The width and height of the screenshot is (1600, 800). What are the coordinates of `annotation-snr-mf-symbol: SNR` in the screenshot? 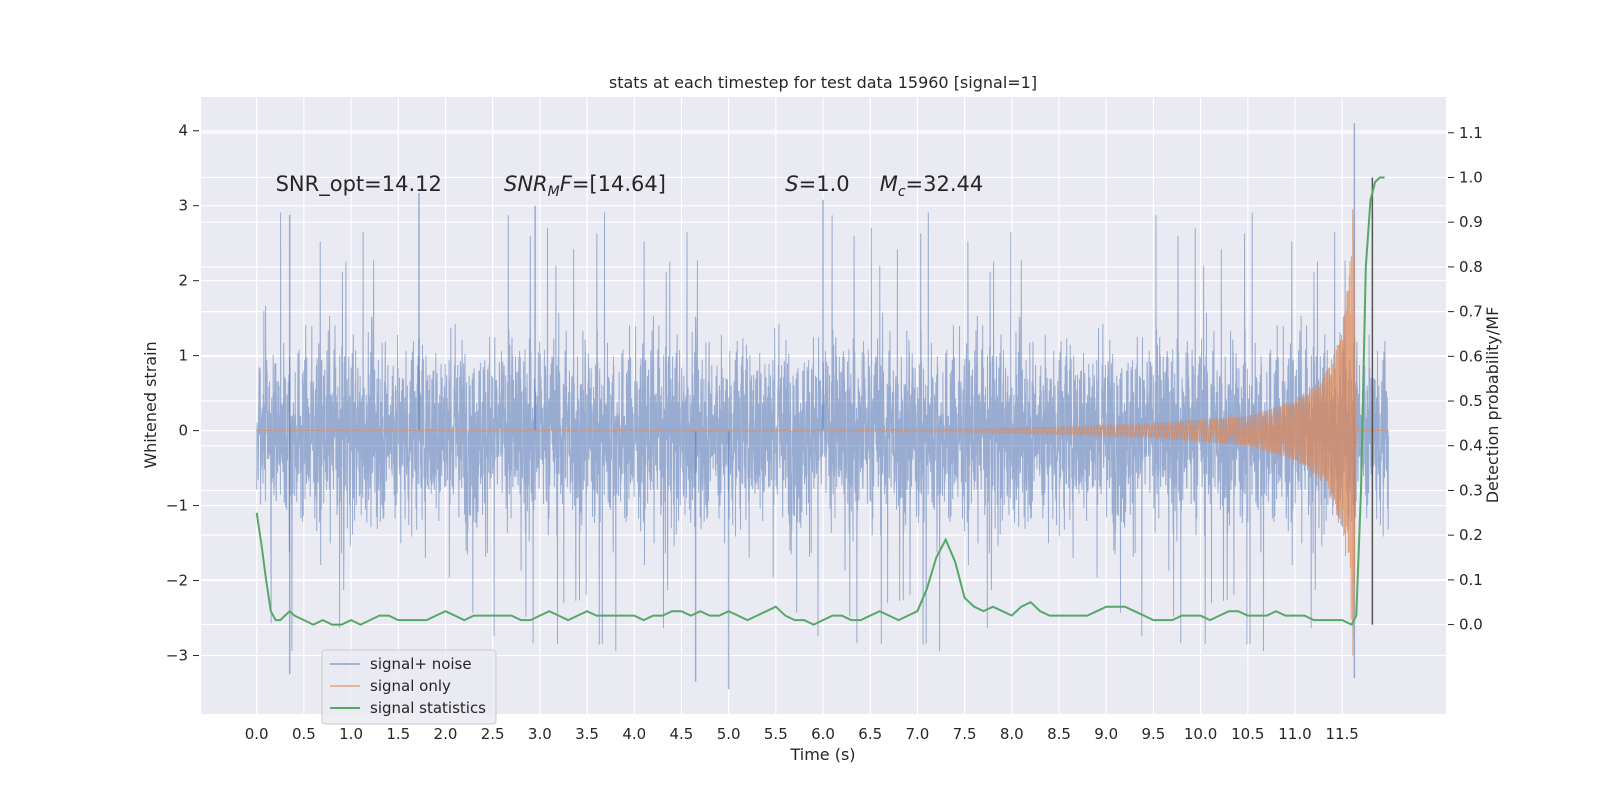 It's located at (526, 184).